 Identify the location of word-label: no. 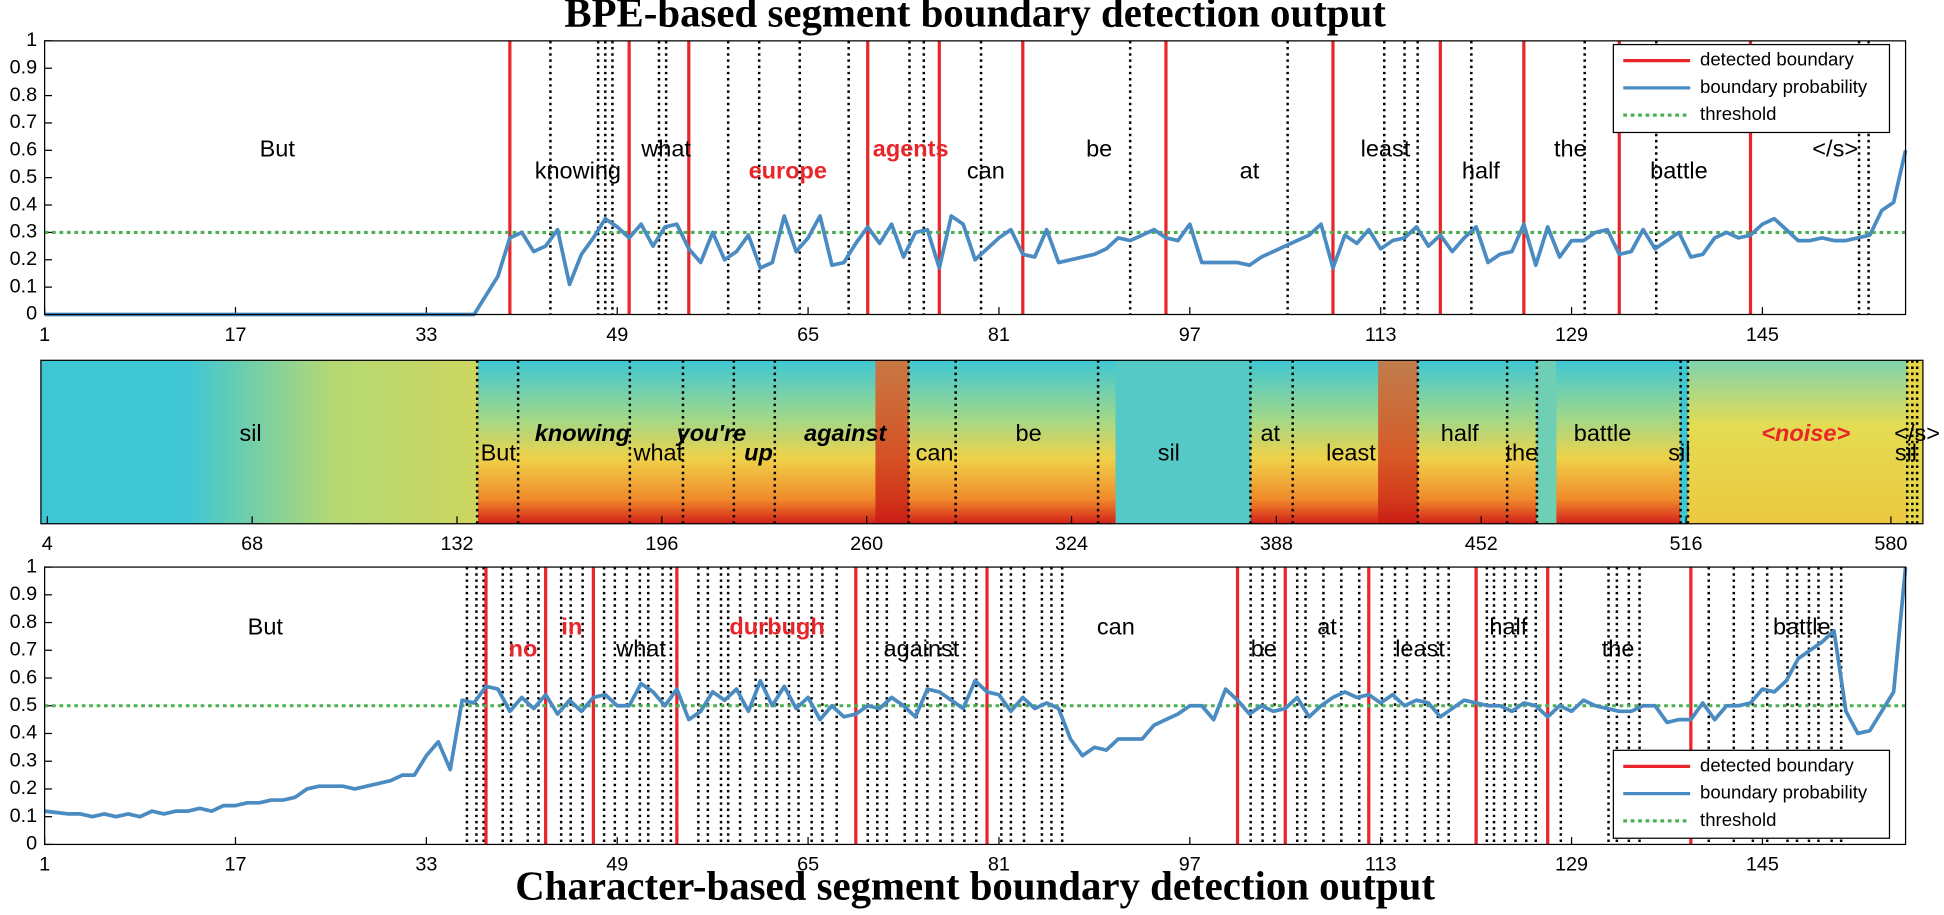
(523, 649).